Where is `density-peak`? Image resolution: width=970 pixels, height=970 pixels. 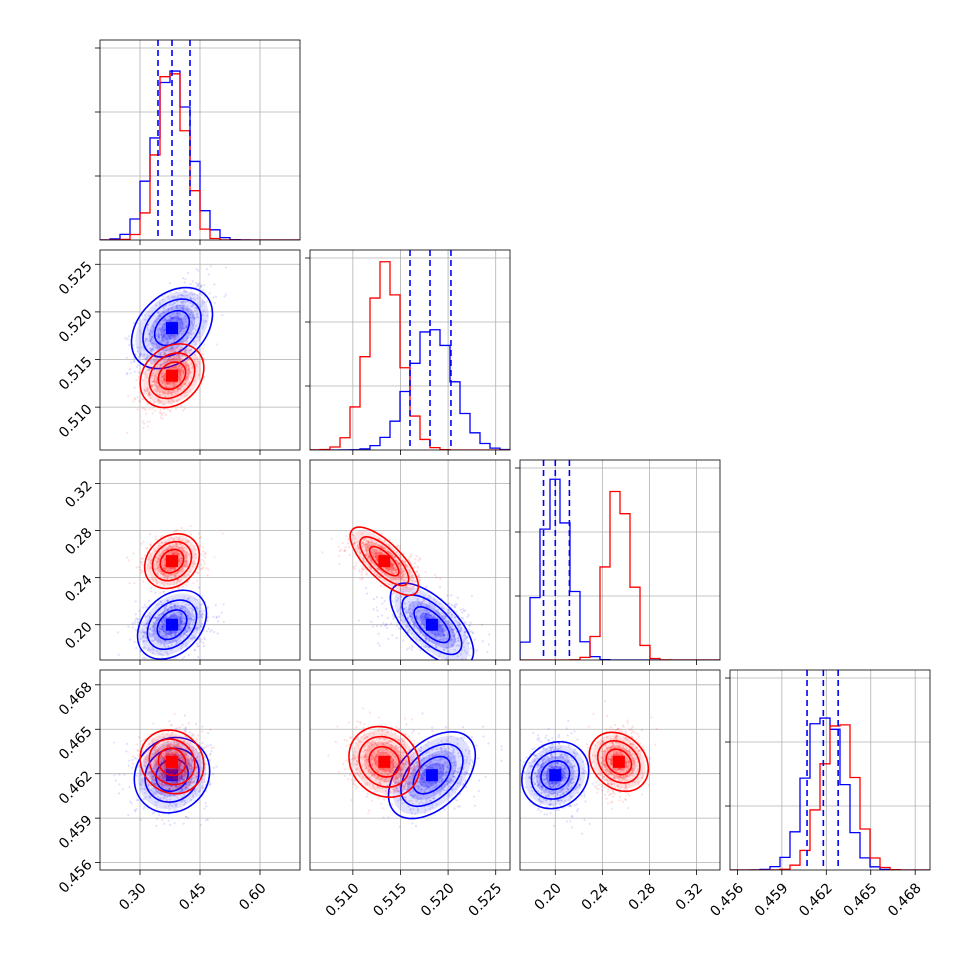
density-peak is located at coordinates (384, 561).